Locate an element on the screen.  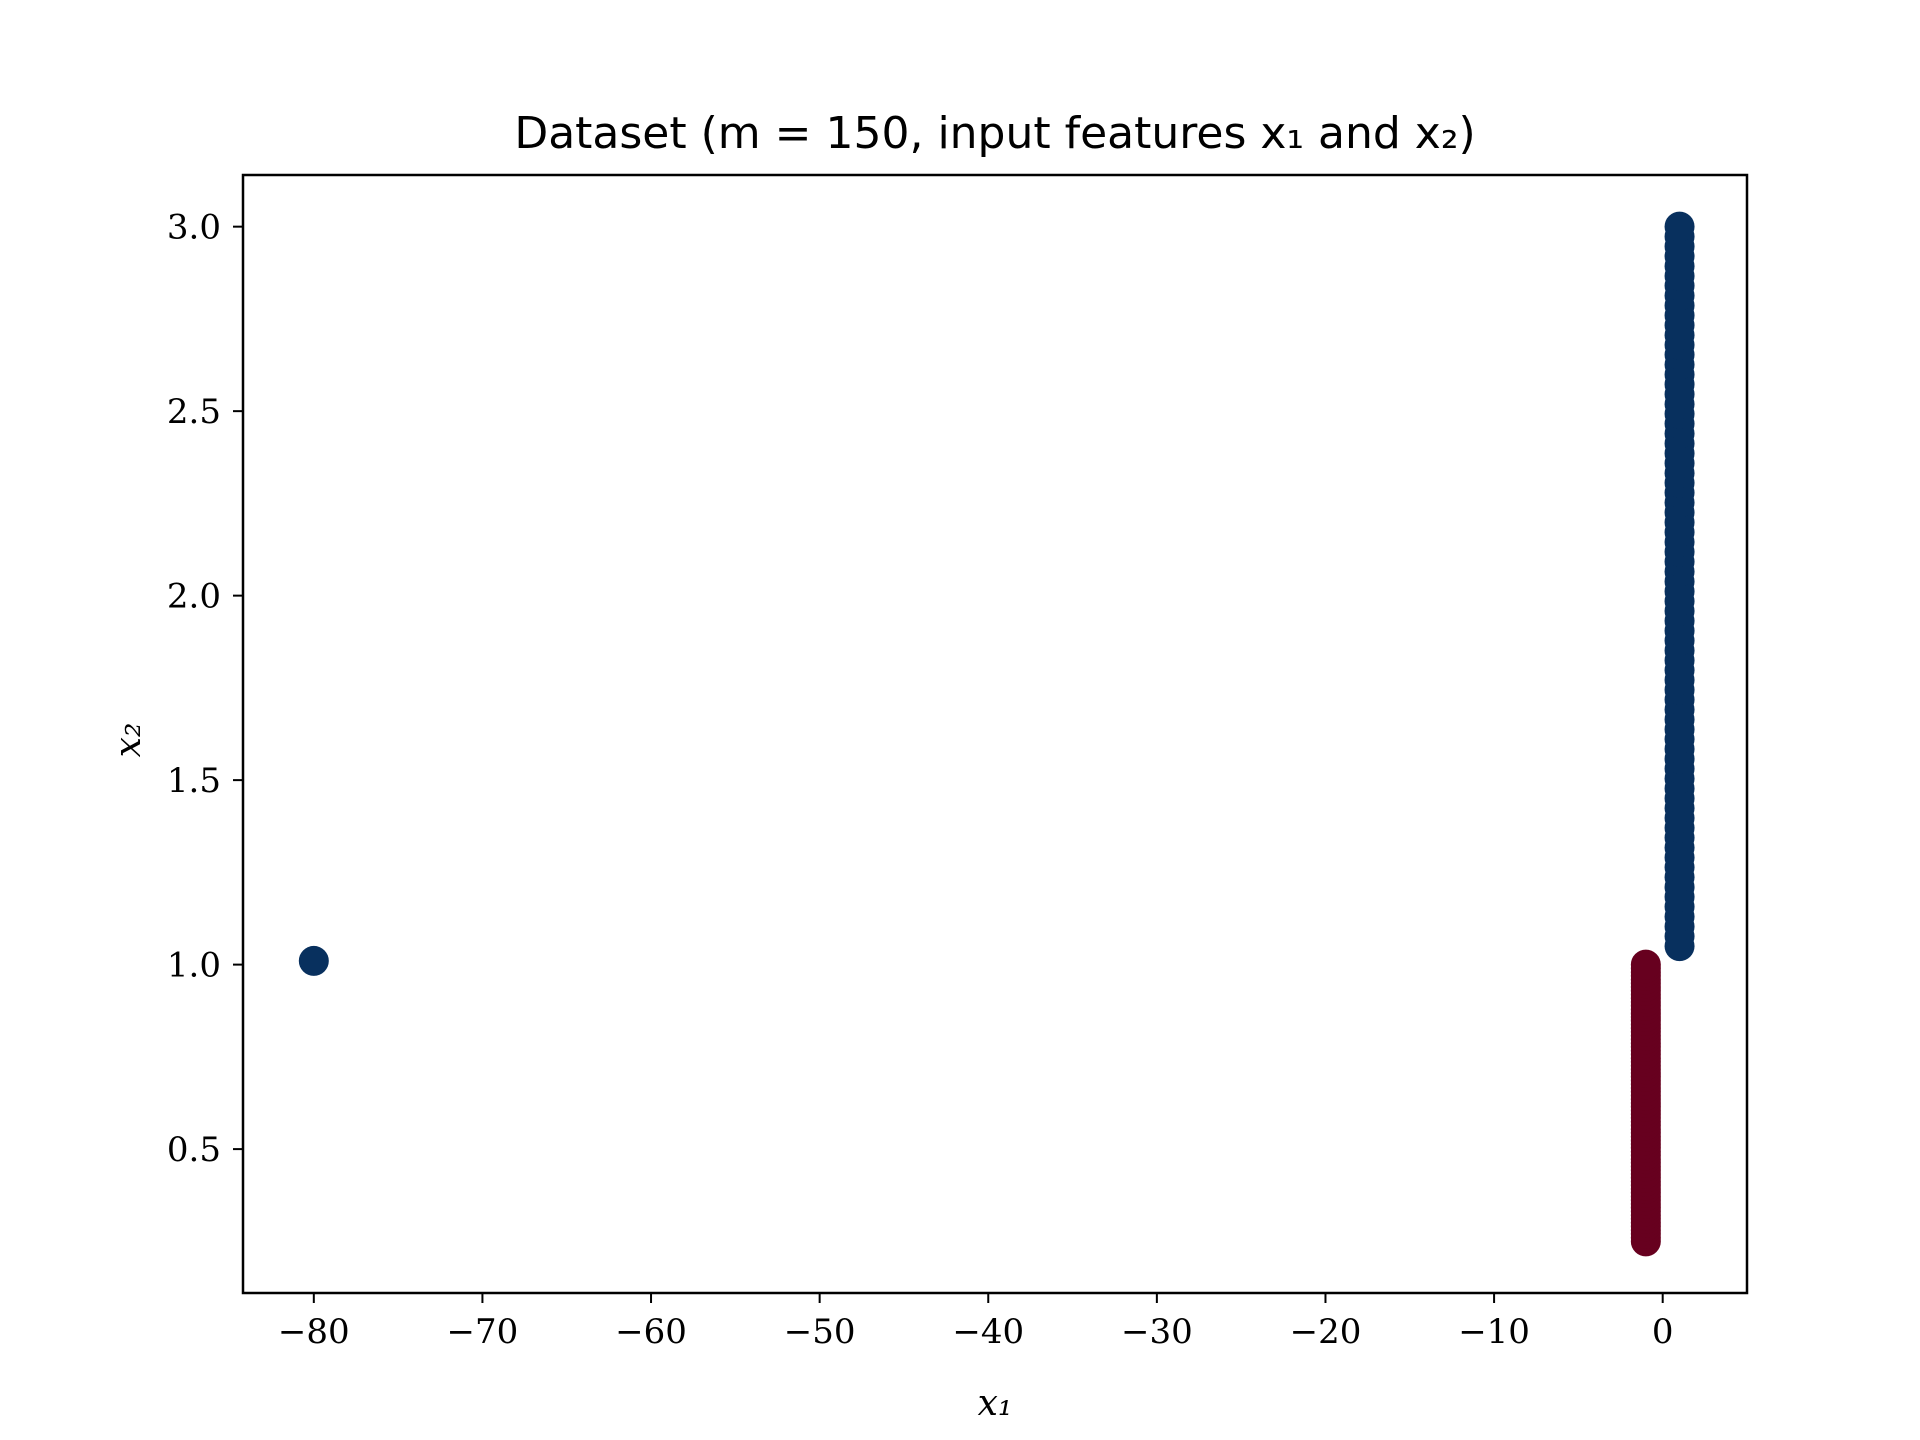
x-tick-label: −60 is located at coordinates (651, 1332).